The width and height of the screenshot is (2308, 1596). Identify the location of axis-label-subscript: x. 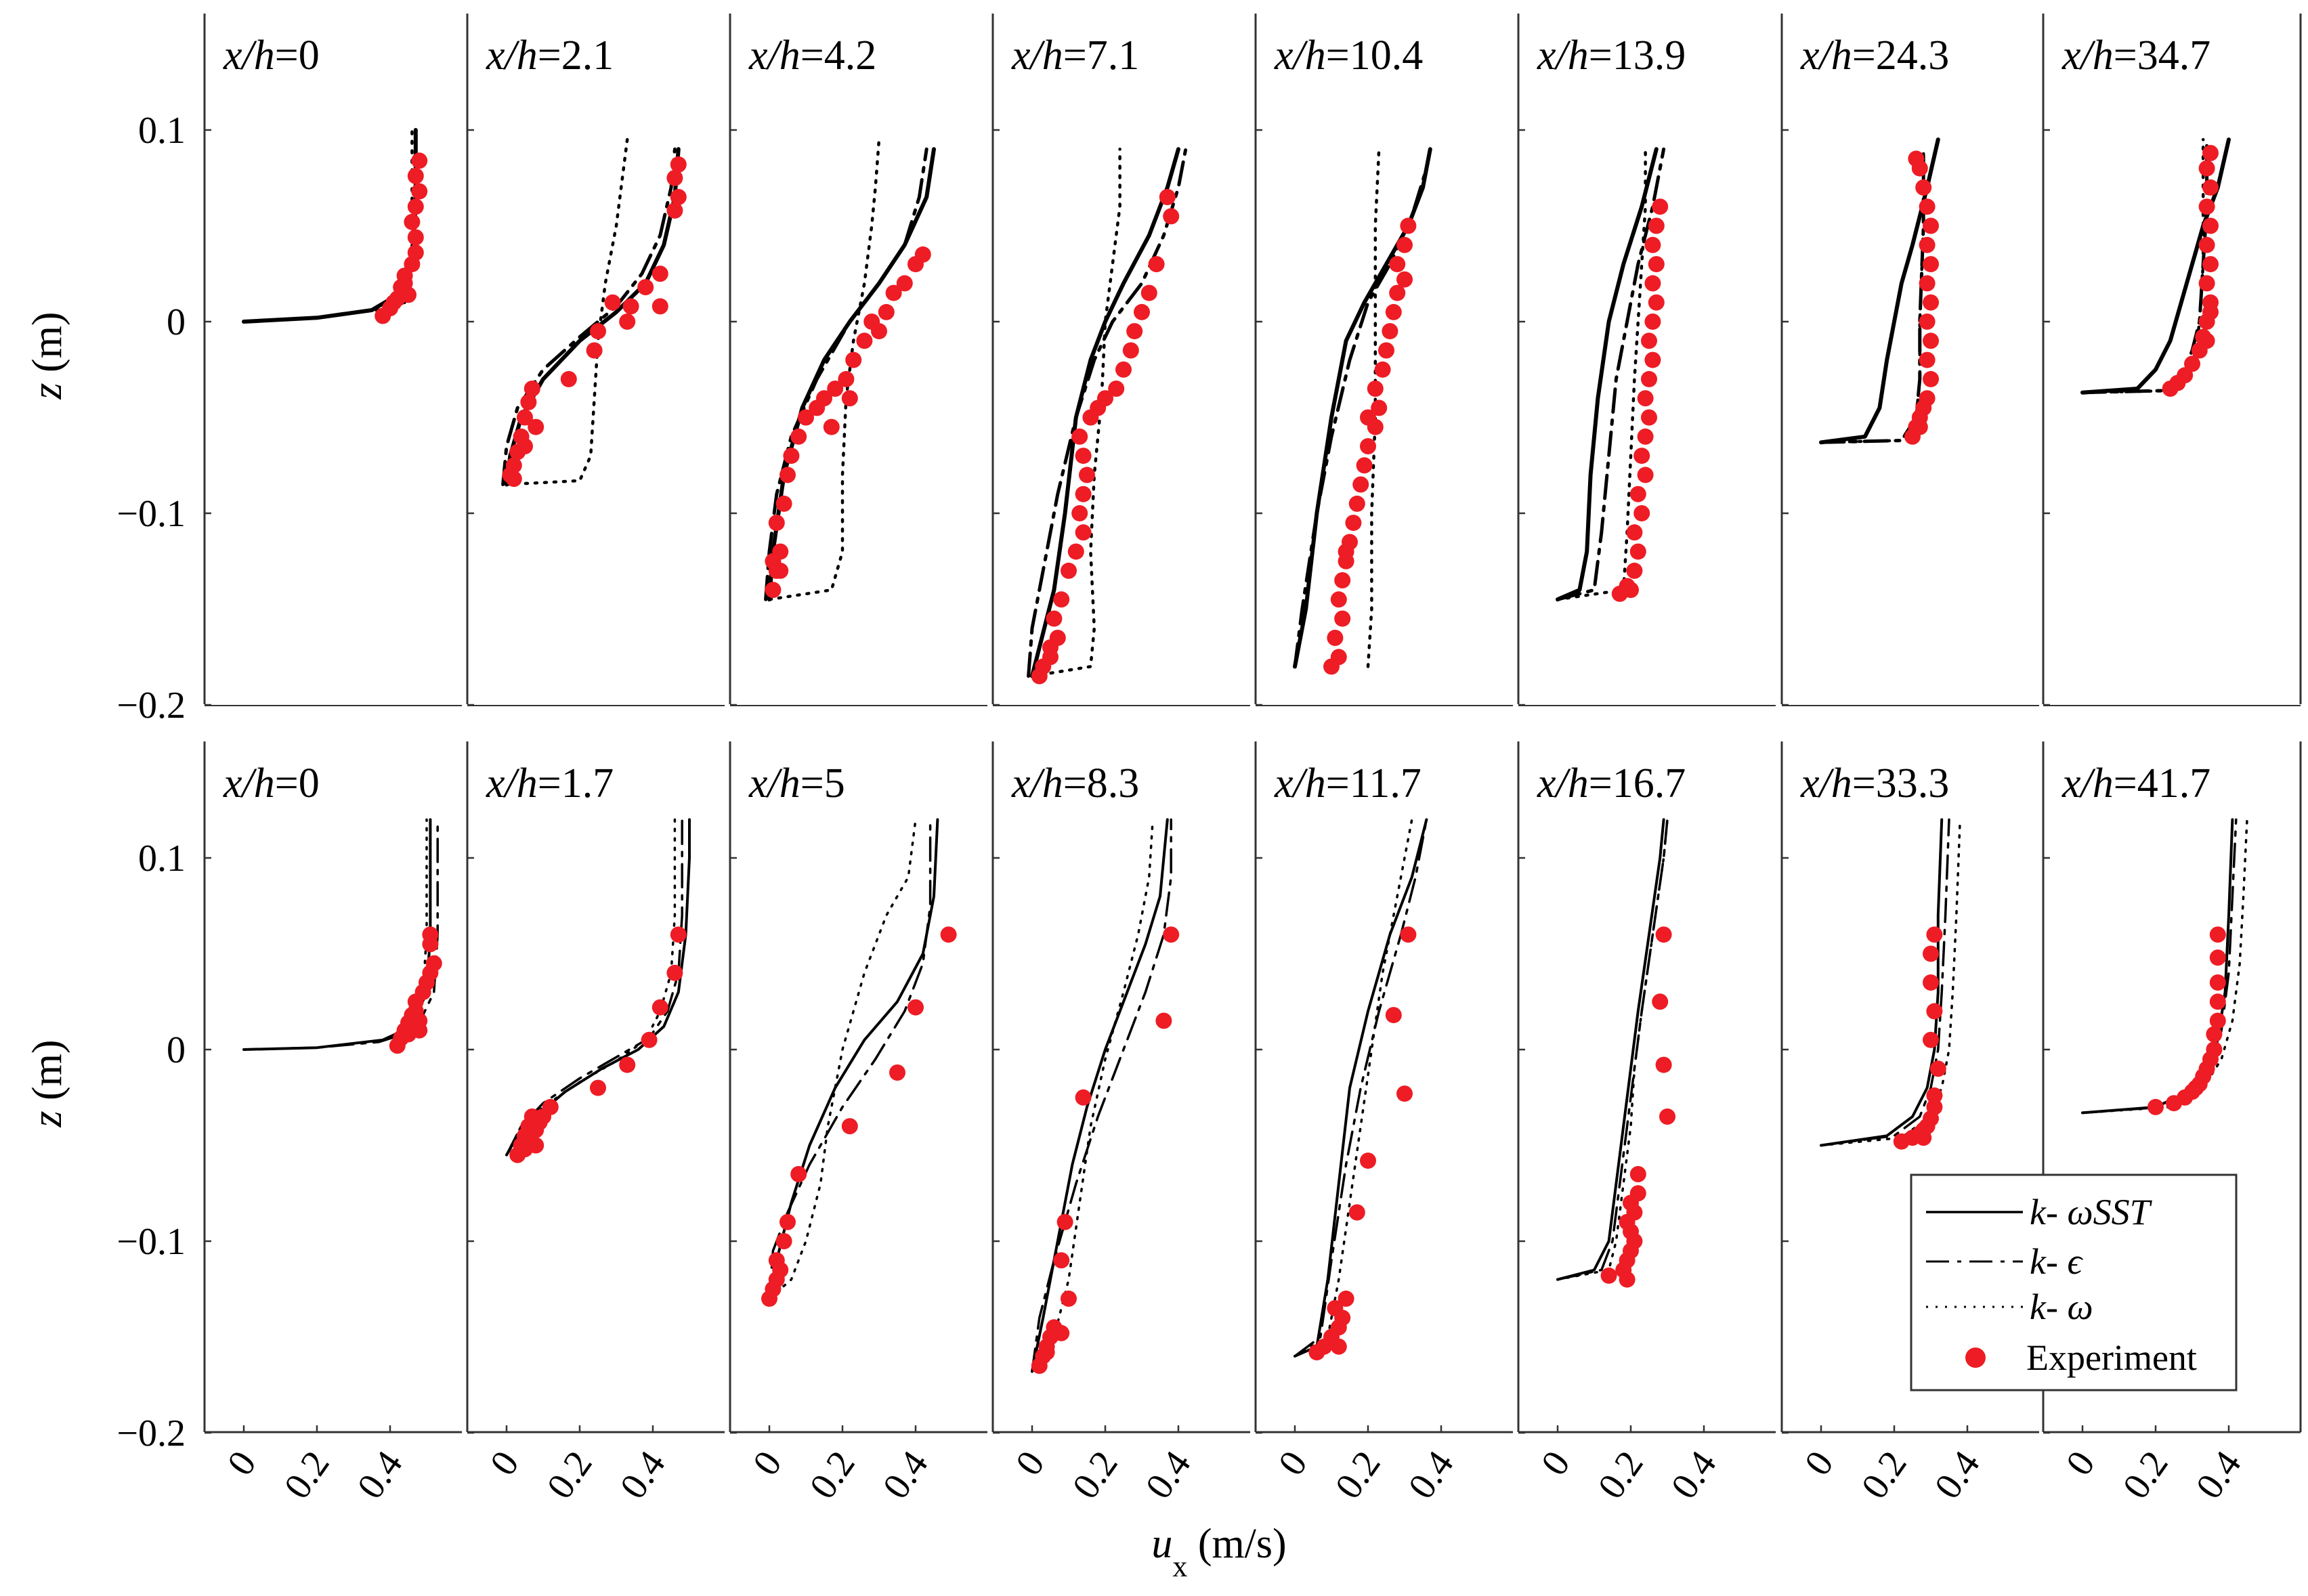
(1179, 1567).